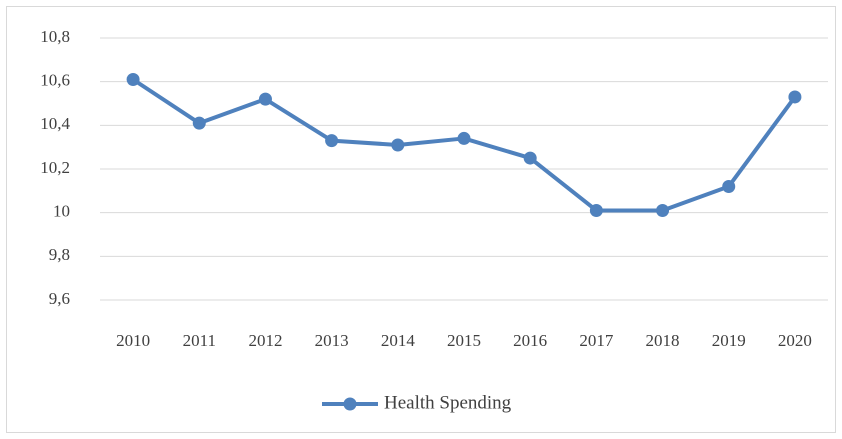 Image resolution: width=842 pixels, height=439 pixels. What do you see at coordinates (199, 340) in the screenshot?
I see `x-tick-label: 2011` at bounding box center [199, 340].